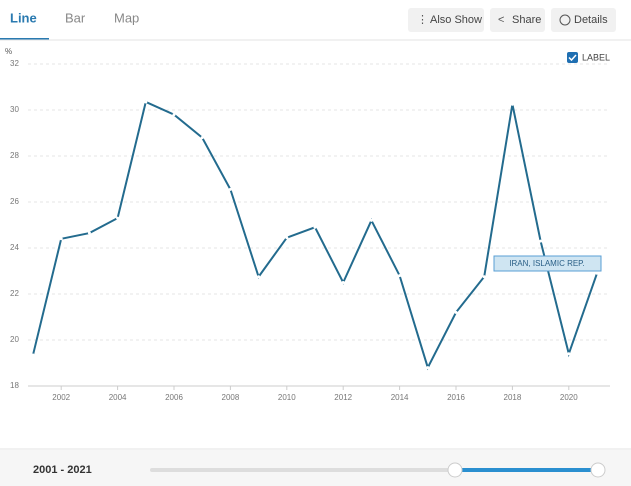  Describe the element at coordinates (126, 17) in the screenshot. I see `tab-map: Map` at that location.